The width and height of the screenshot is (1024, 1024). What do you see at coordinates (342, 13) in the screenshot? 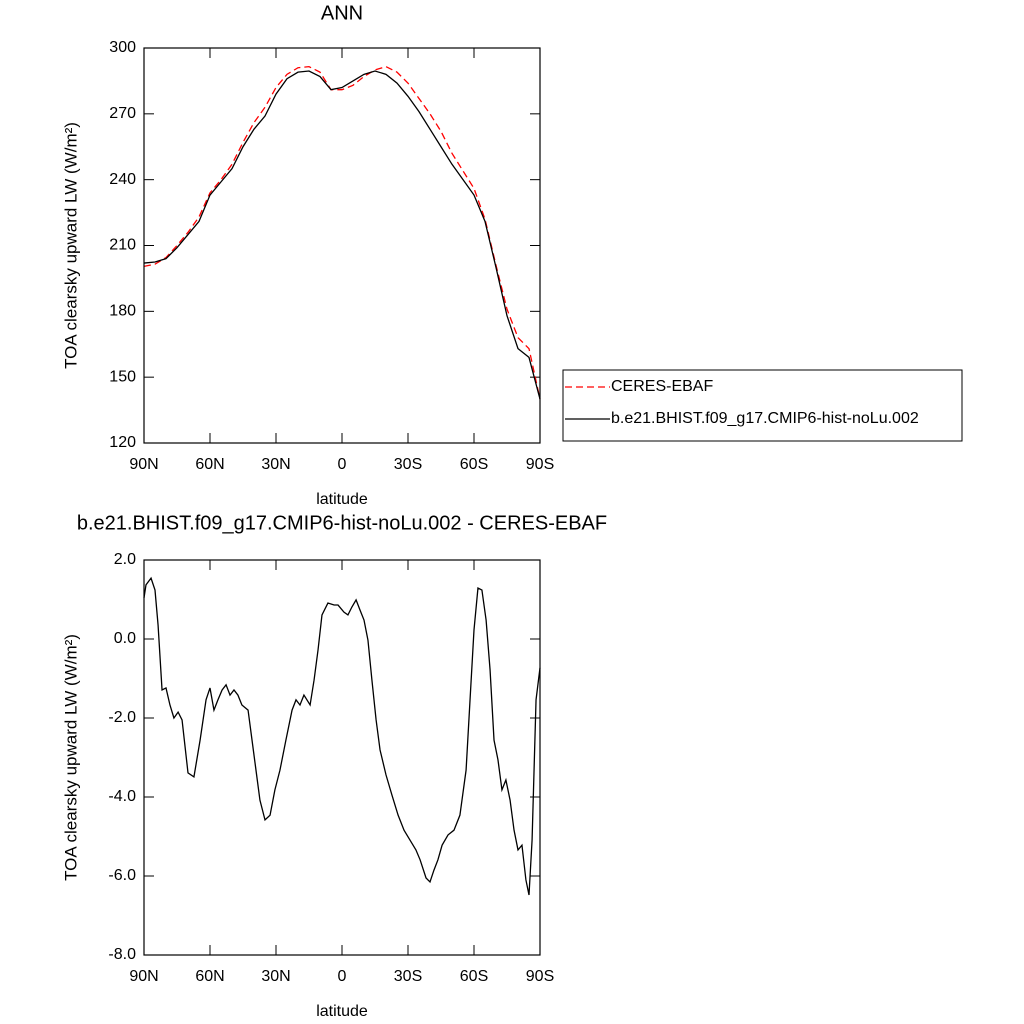
I see `chart-title: ANN` at bounding box center [342, 13].